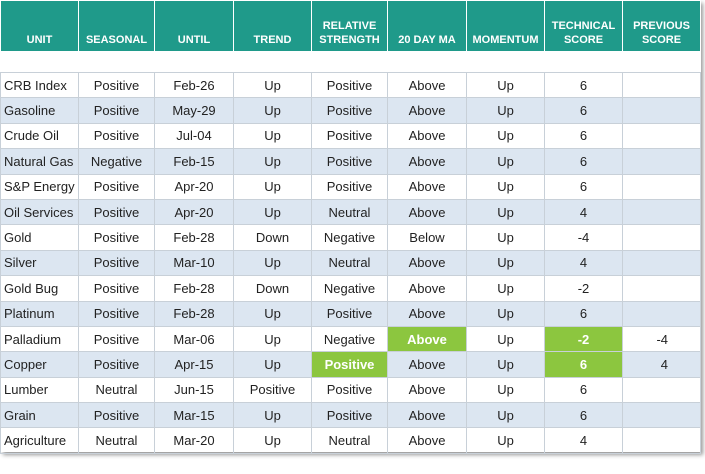 The height and width of the screenshot is (474, 705). Describe the element at coordinates (661, 26) in the screenshot. I see `header-cell: PREVIOUS SCORE` at that location.